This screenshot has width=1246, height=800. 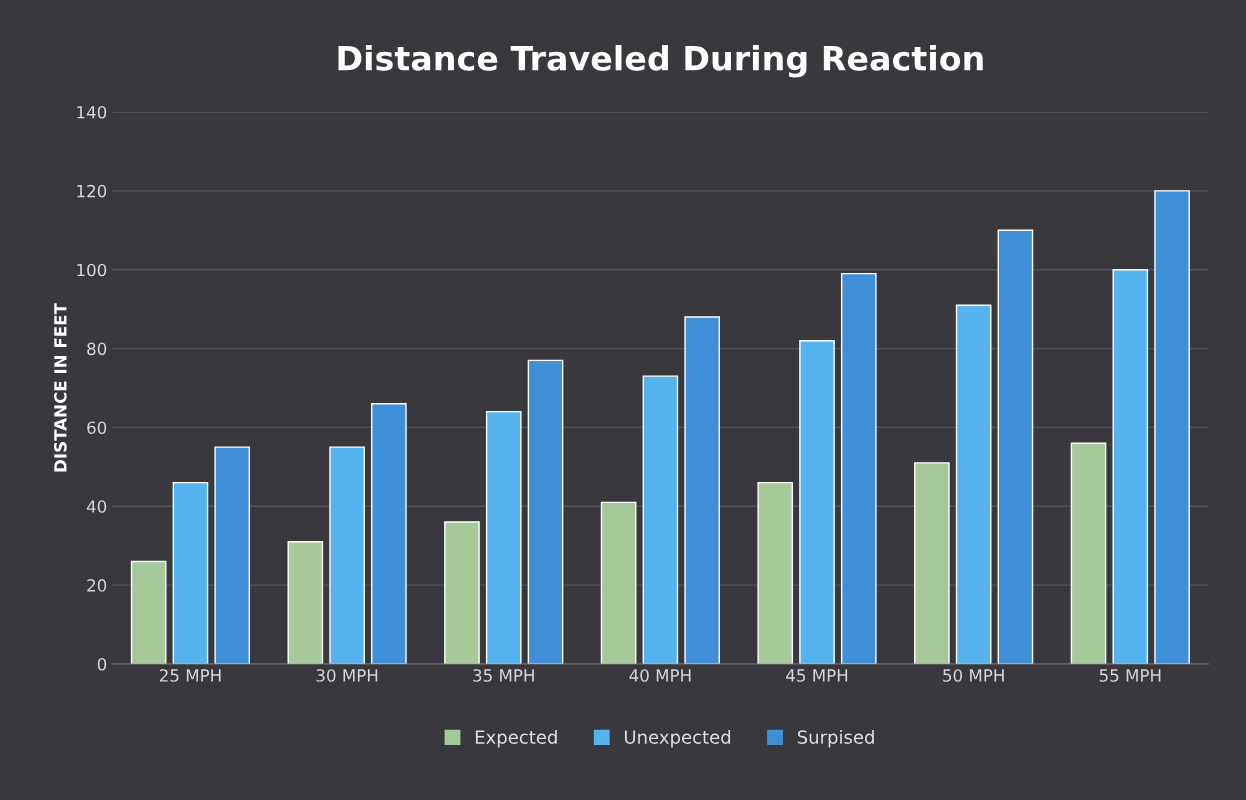 What do you see at coordinates (60, 387) in the screenshot?
I see `y-axis-title: DISTANCE IN FEET` at bounding box center [60, 387].